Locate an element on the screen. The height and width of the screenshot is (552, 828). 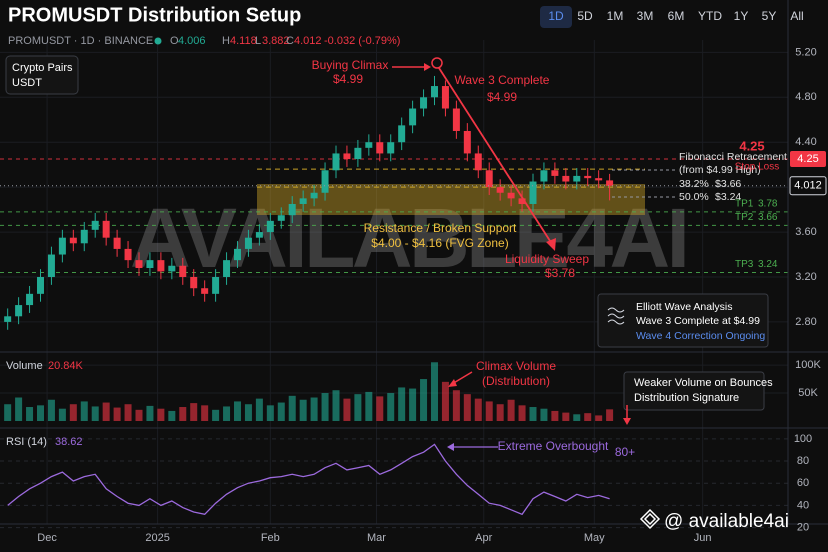
range-button: 5Y is located at coordinates (769, 16).